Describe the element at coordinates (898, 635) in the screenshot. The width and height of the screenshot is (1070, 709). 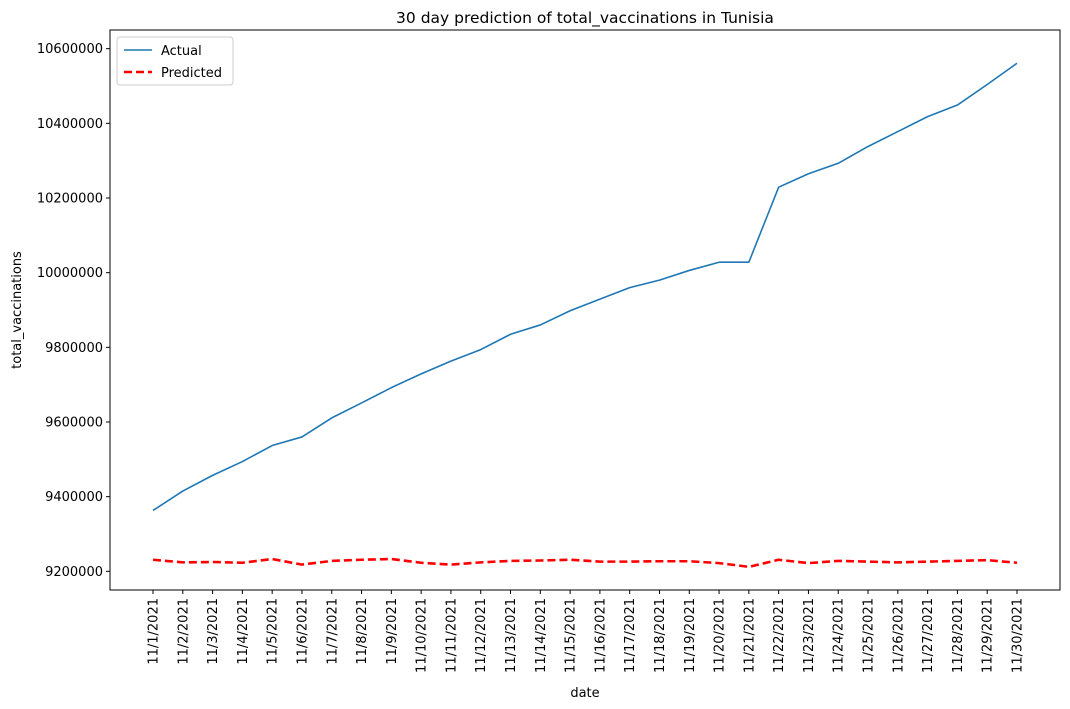
I see `x-tick-label: 11/26/2021` at that location.